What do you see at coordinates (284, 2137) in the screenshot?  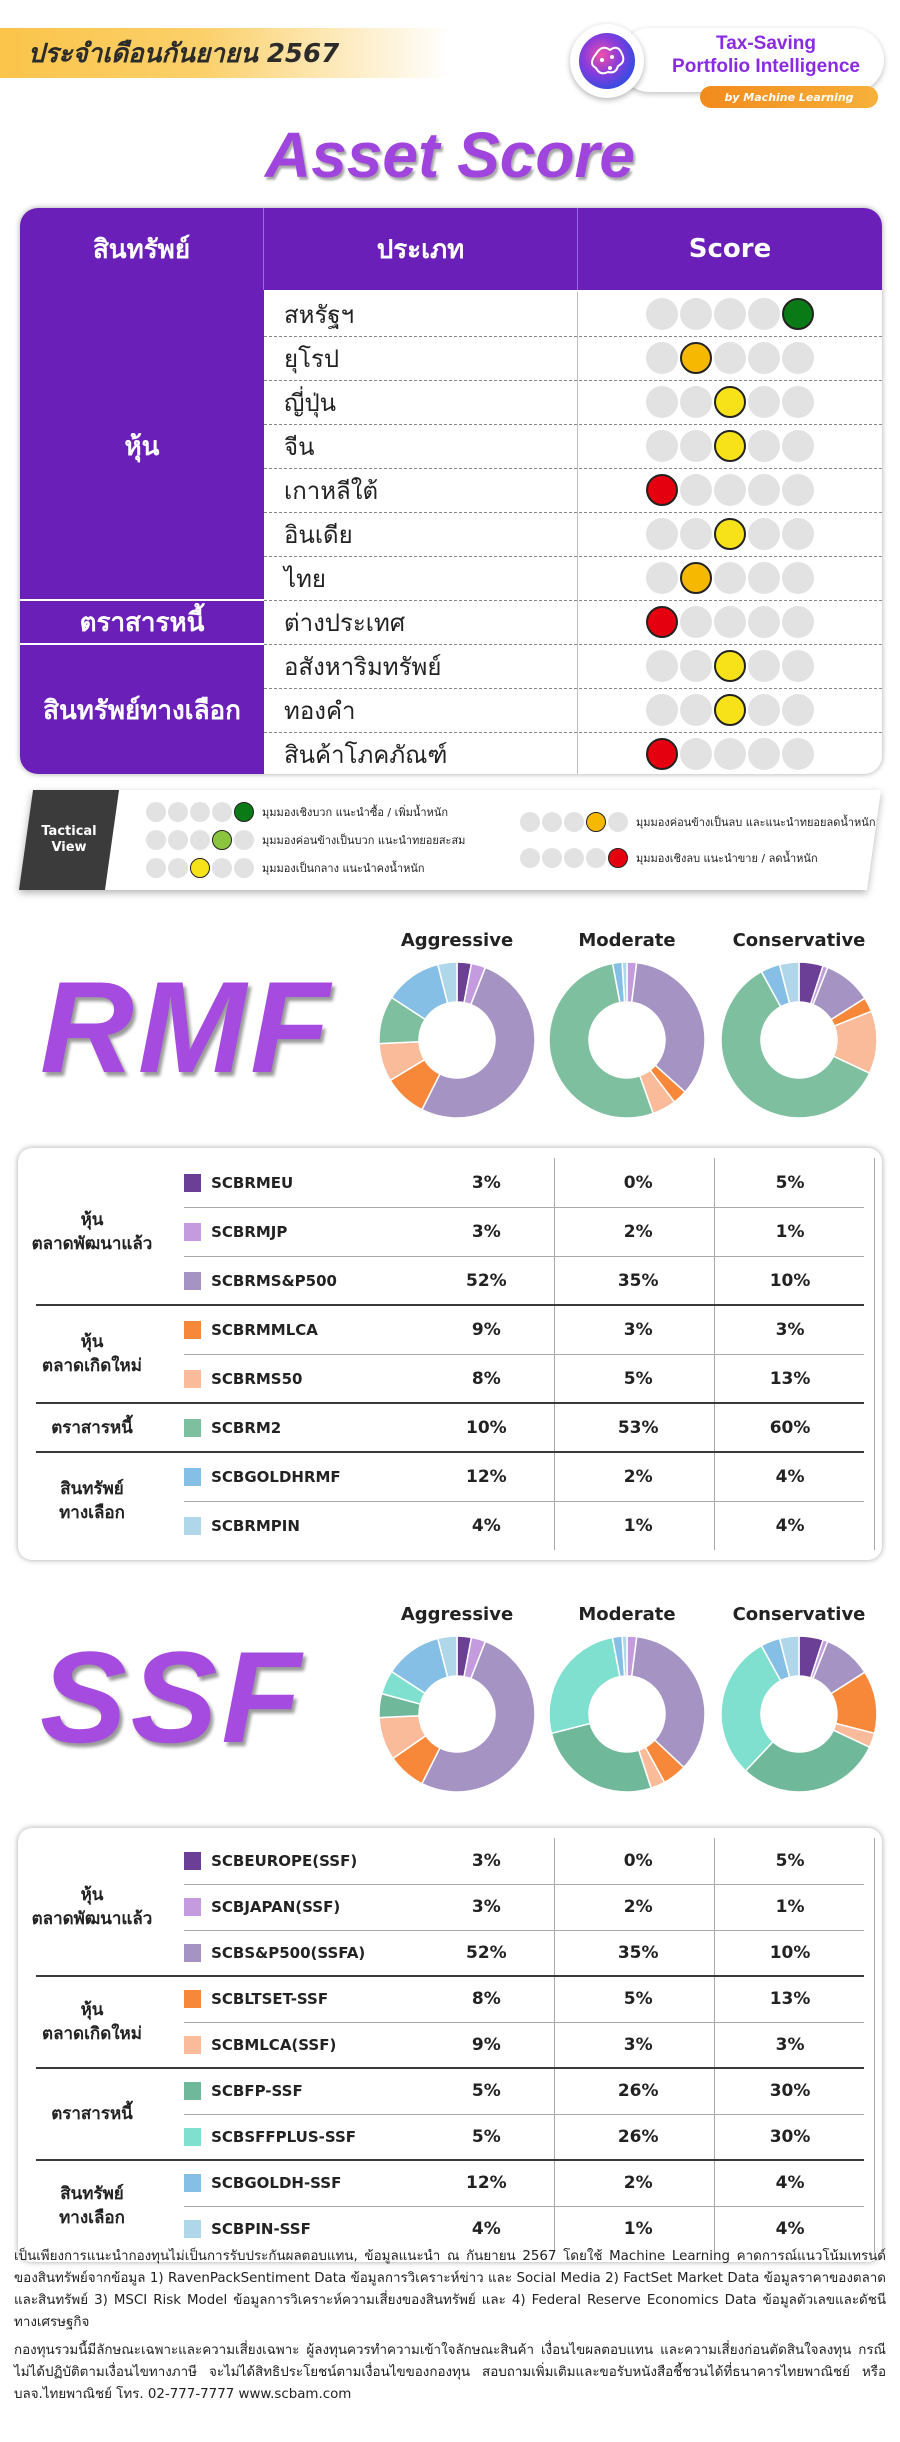 I see `fund-code: SCBSFFPLUS-SSF` at bounding box center [284, 2137].